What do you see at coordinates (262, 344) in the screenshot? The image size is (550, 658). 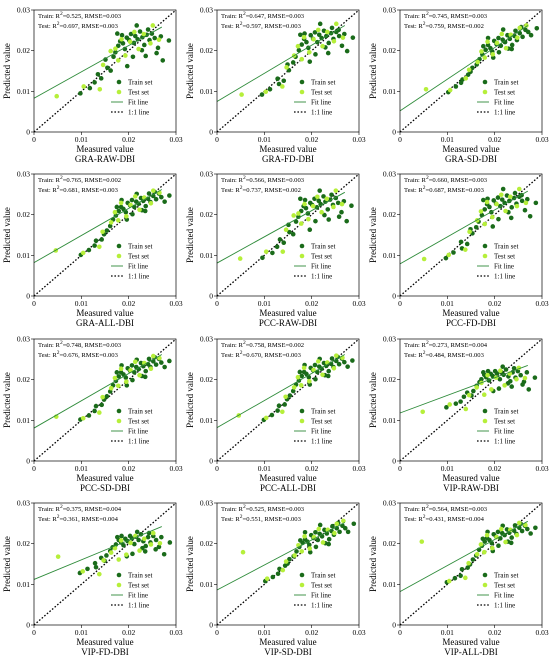 I see `train-stats: Train: R2=0.758, RMSE=0.002` at bounding box center [262, 344].